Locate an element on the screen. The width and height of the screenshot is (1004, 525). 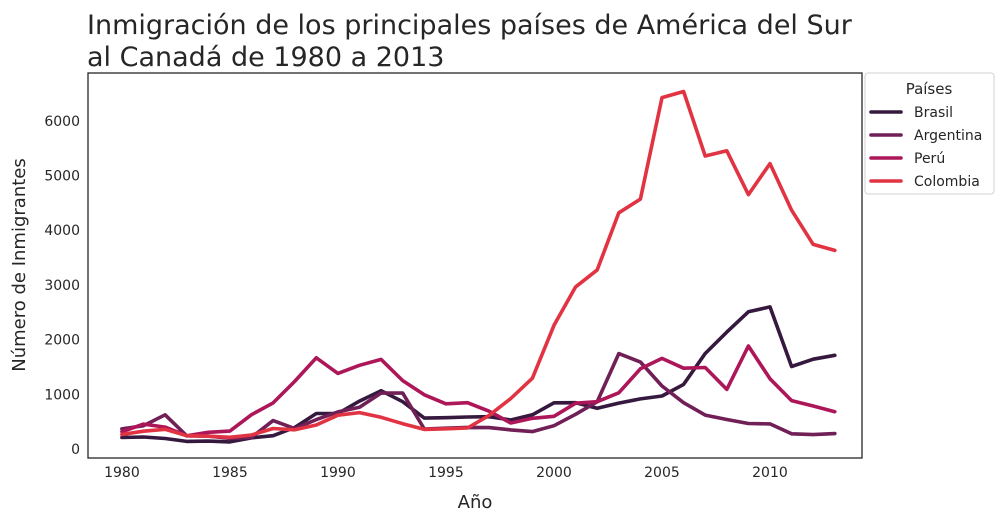
legend-box is located at coordinates (929, 133).